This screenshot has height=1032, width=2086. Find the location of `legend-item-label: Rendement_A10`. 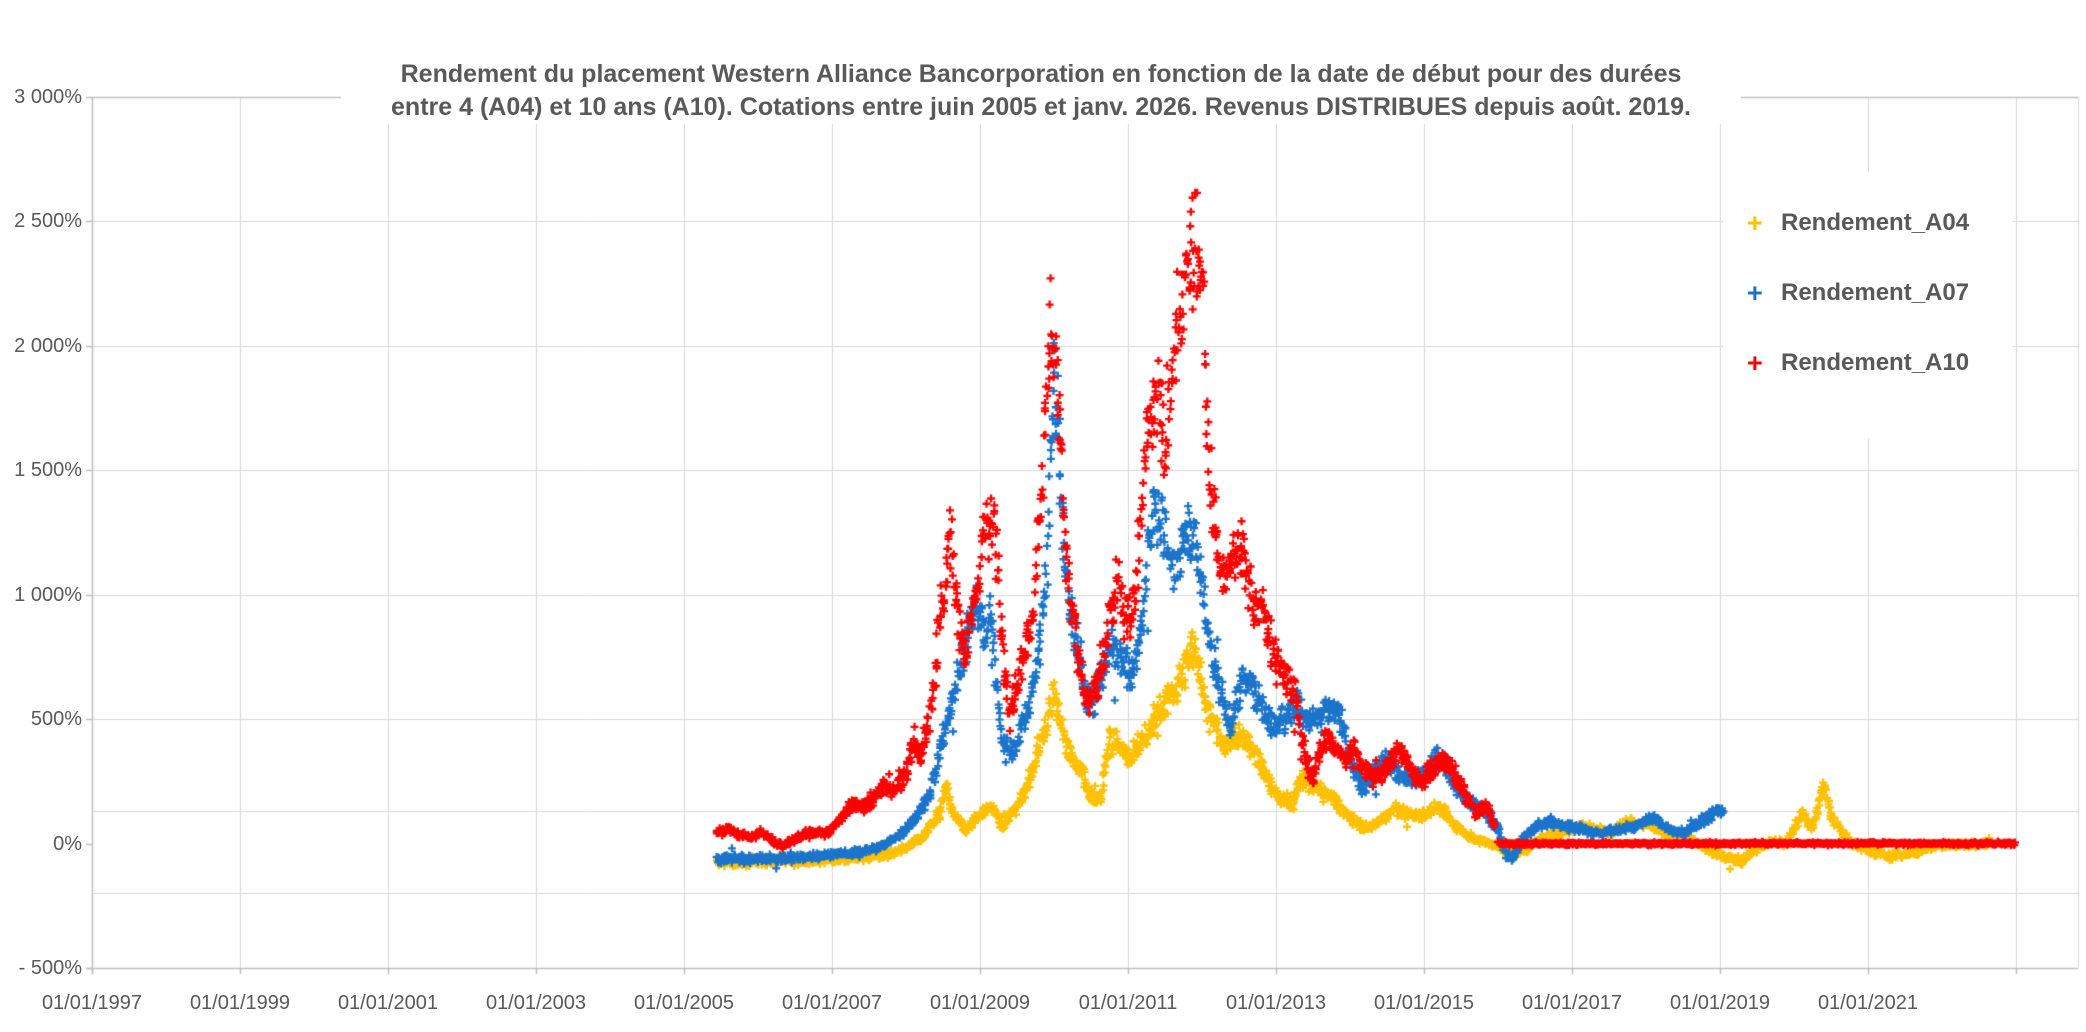

legend-item-label: Rendement_A10 is located at coordinates (1875, 362).